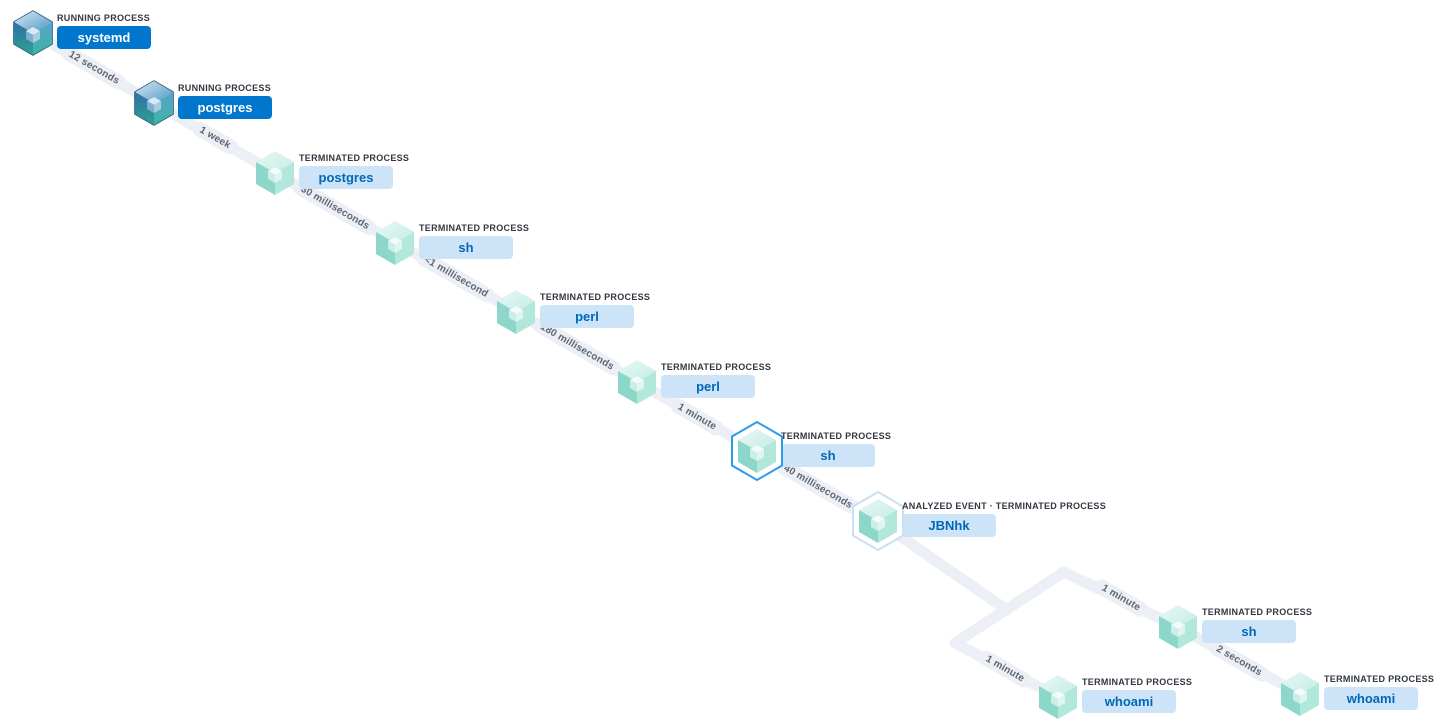  I want to click on process-node-whoami-bottom: TERMINATED PROCESS whoami, so click(1114, 697).